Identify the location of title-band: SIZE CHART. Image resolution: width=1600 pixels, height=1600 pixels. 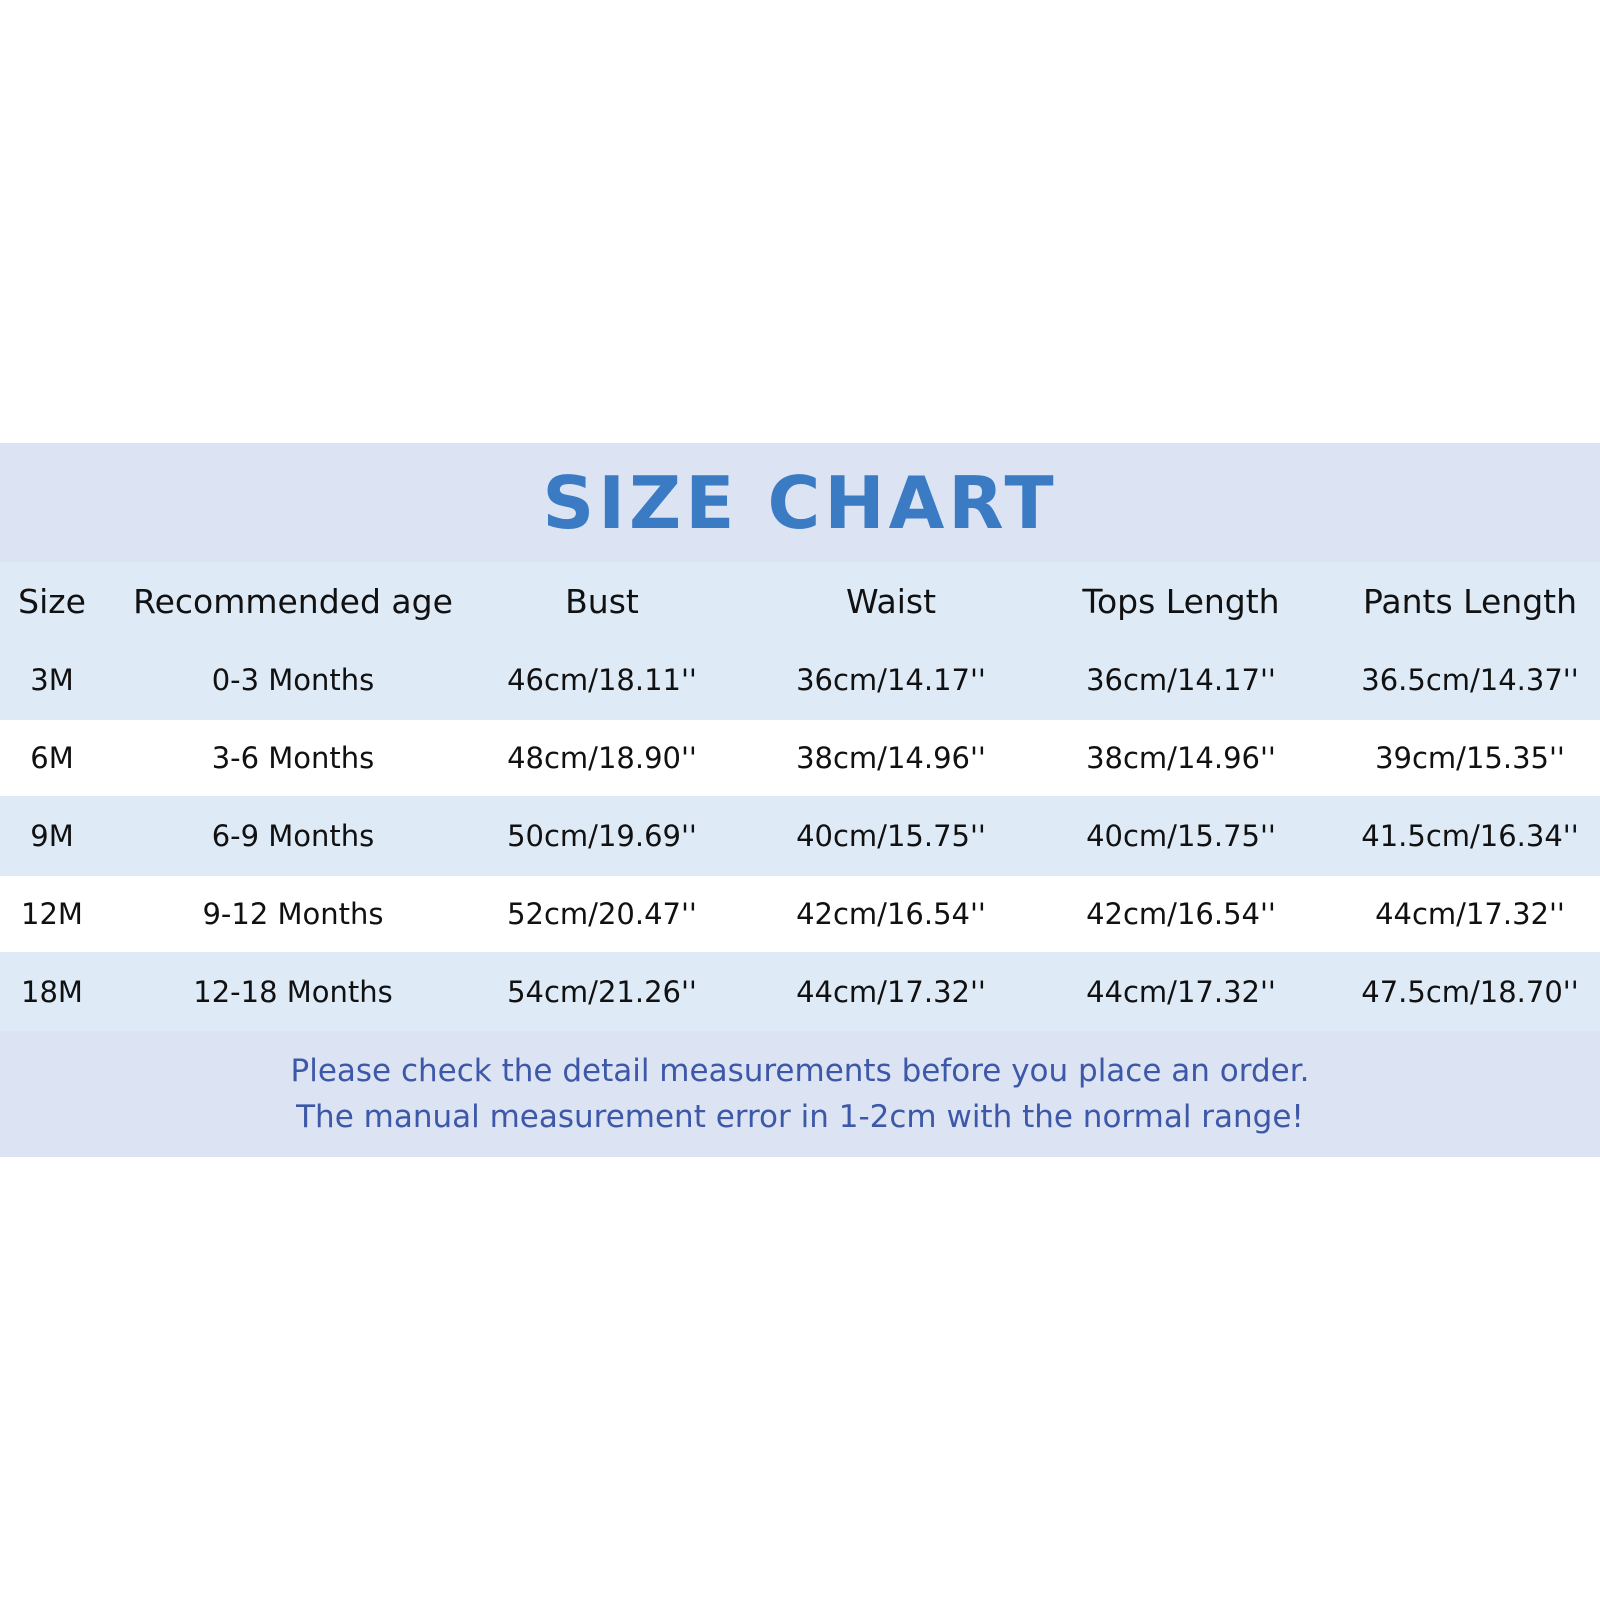
(800, 502).